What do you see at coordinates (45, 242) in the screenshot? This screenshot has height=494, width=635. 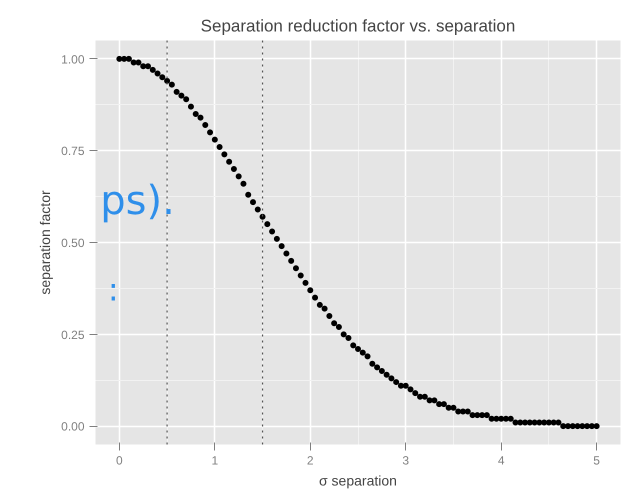 I see `y-axis-title: separation factor` at bounding box center [45, 242].